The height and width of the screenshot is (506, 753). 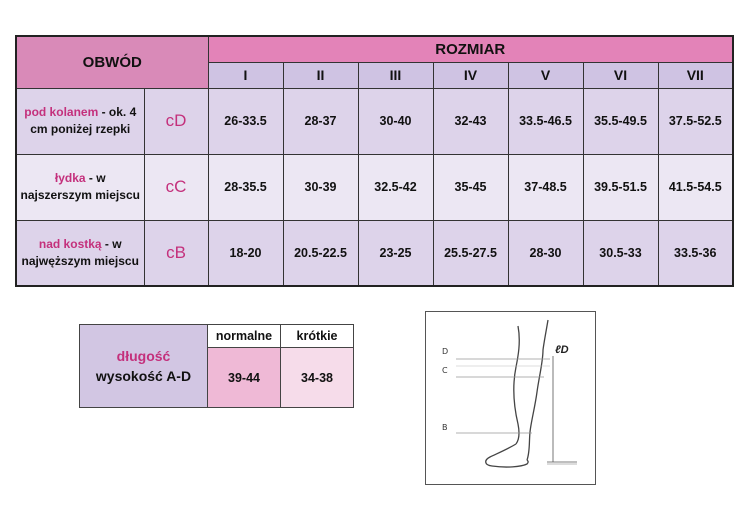 I want to click on length-label: długość wysokość A-D, so click(x=143, y=366).